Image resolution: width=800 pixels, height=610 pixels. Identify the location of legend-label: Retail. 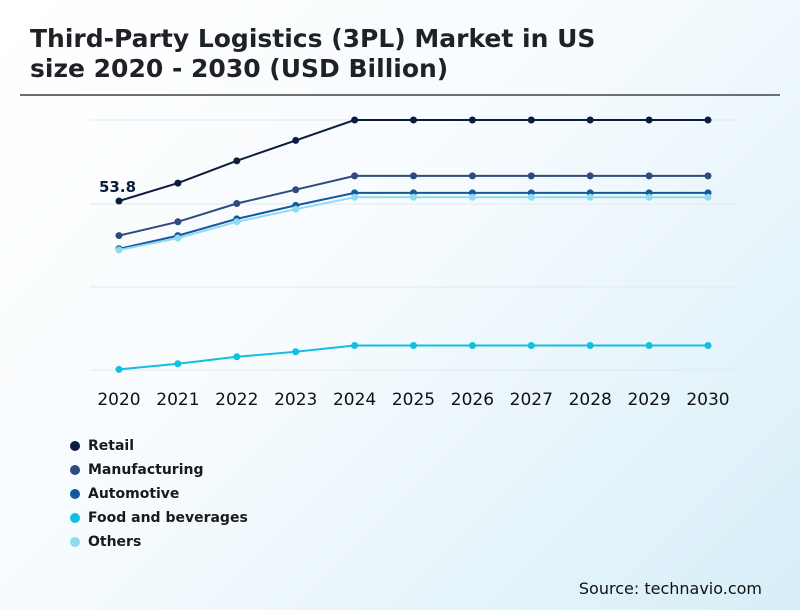
(111, 446).